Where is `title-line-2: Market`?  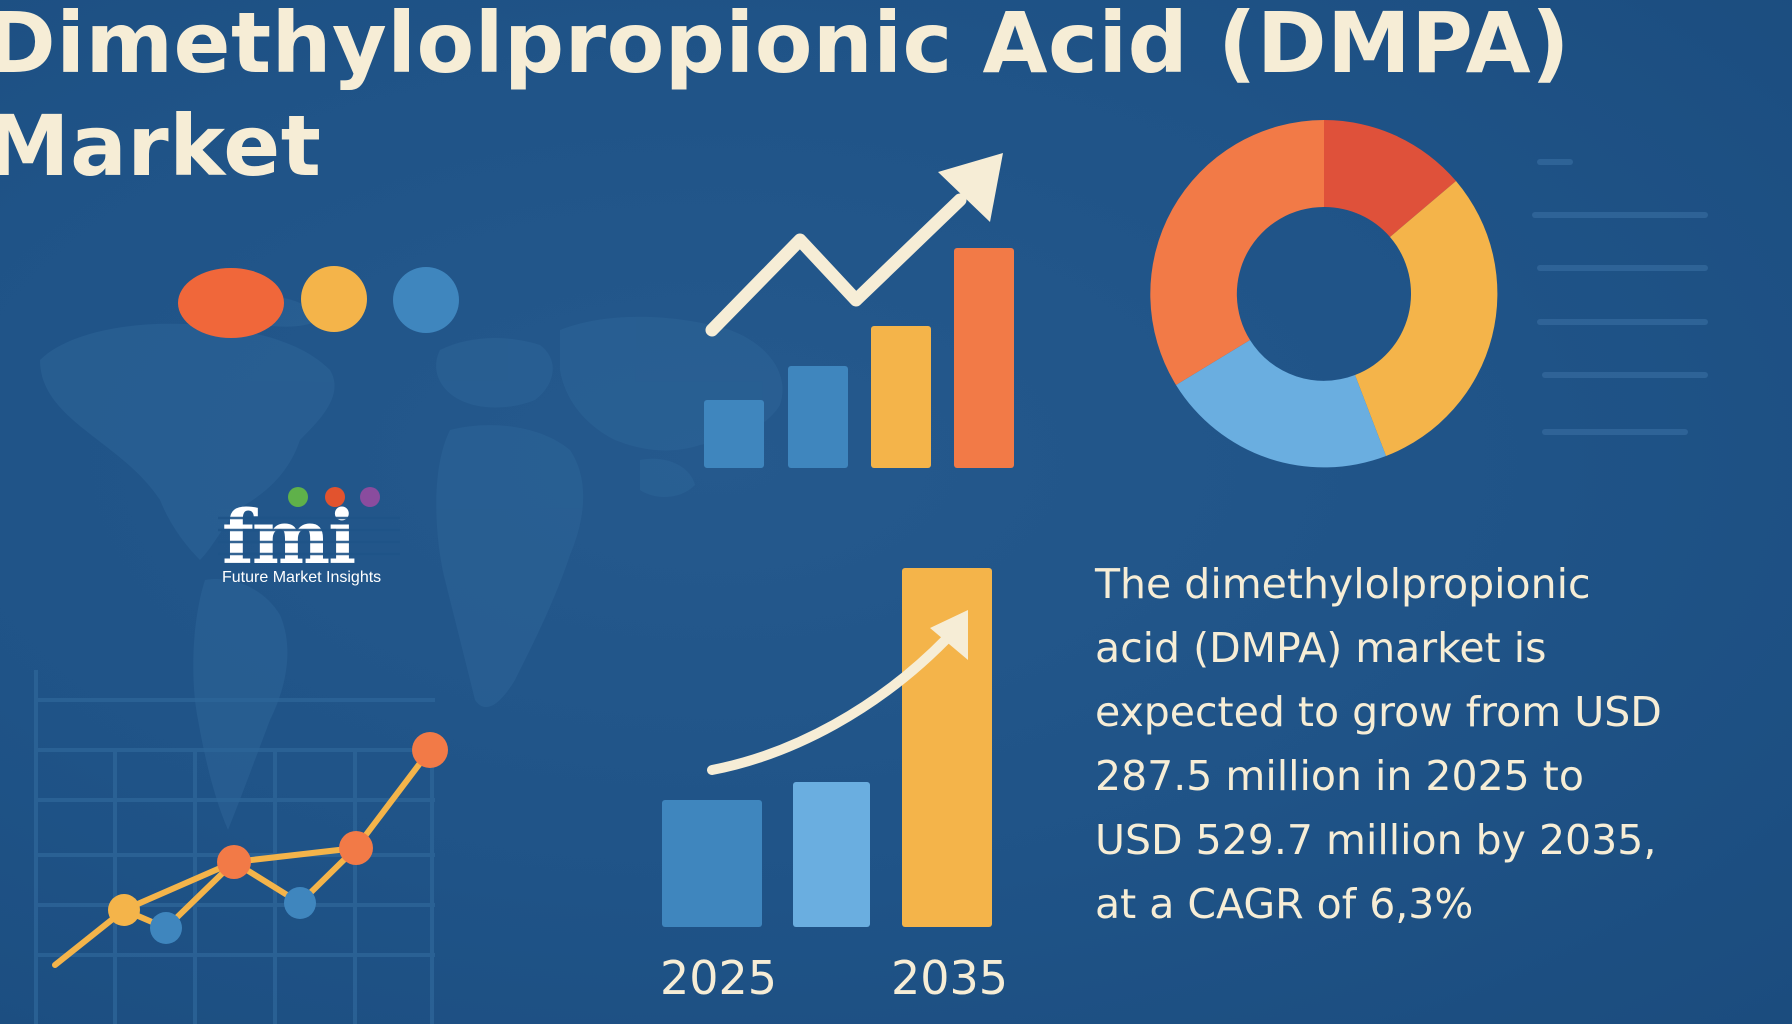 title-line-2: Market is located at coordinates (161, 146).